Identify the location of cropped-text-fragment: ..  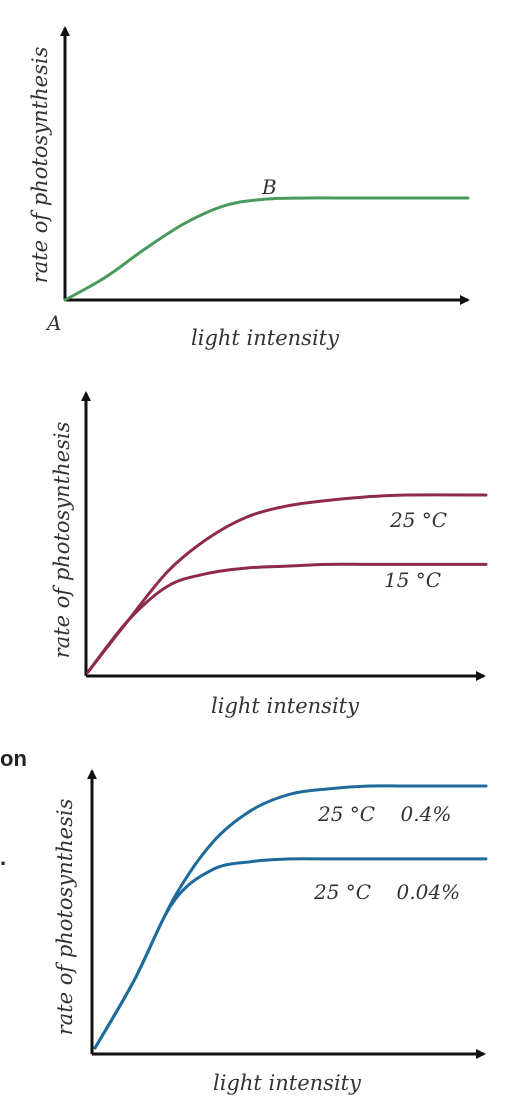
(3, 857).